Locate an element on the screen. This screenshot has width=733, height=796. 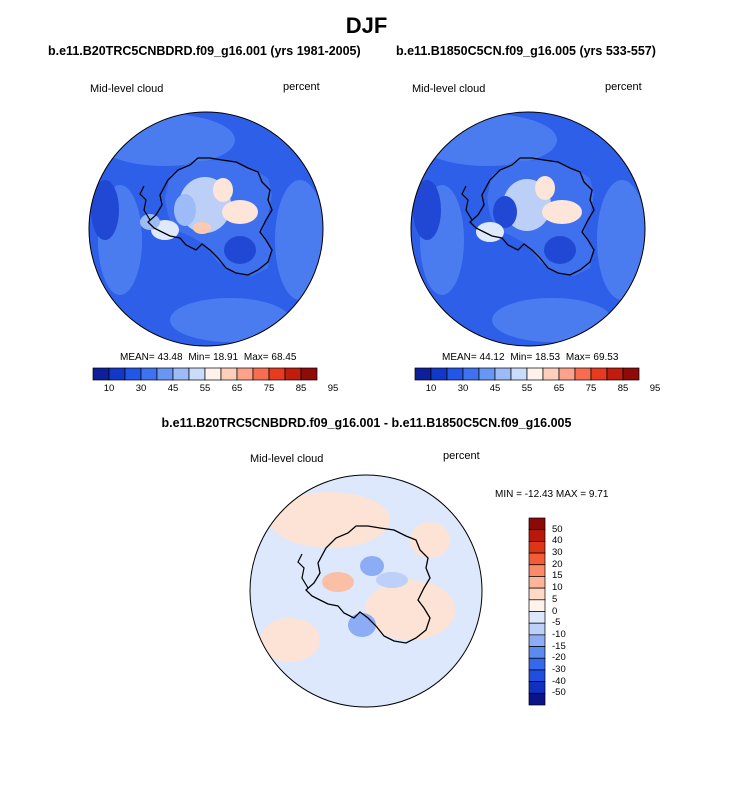
panel-1-stats: MEAN= 43.48 Min= 18.91 Max= 68.45 is located at coordinates (208, 357).